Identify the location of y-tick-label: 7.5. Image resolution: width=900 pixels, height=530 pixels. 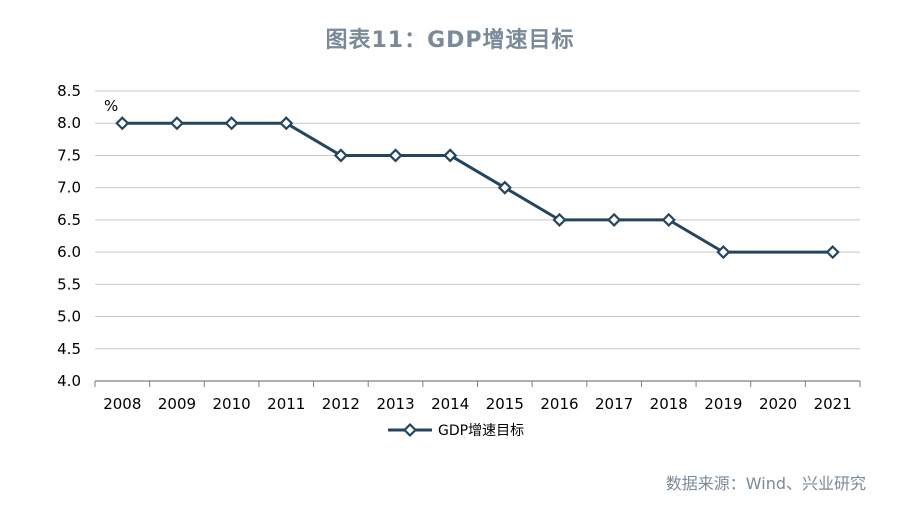
(69, 155).